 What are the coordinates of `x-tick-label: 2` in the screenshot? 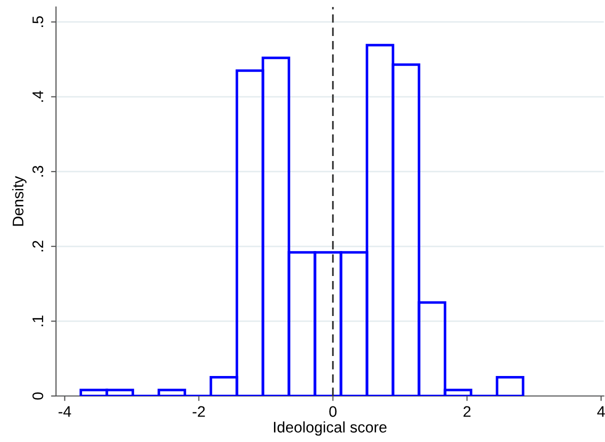 It's located at (467, 411).